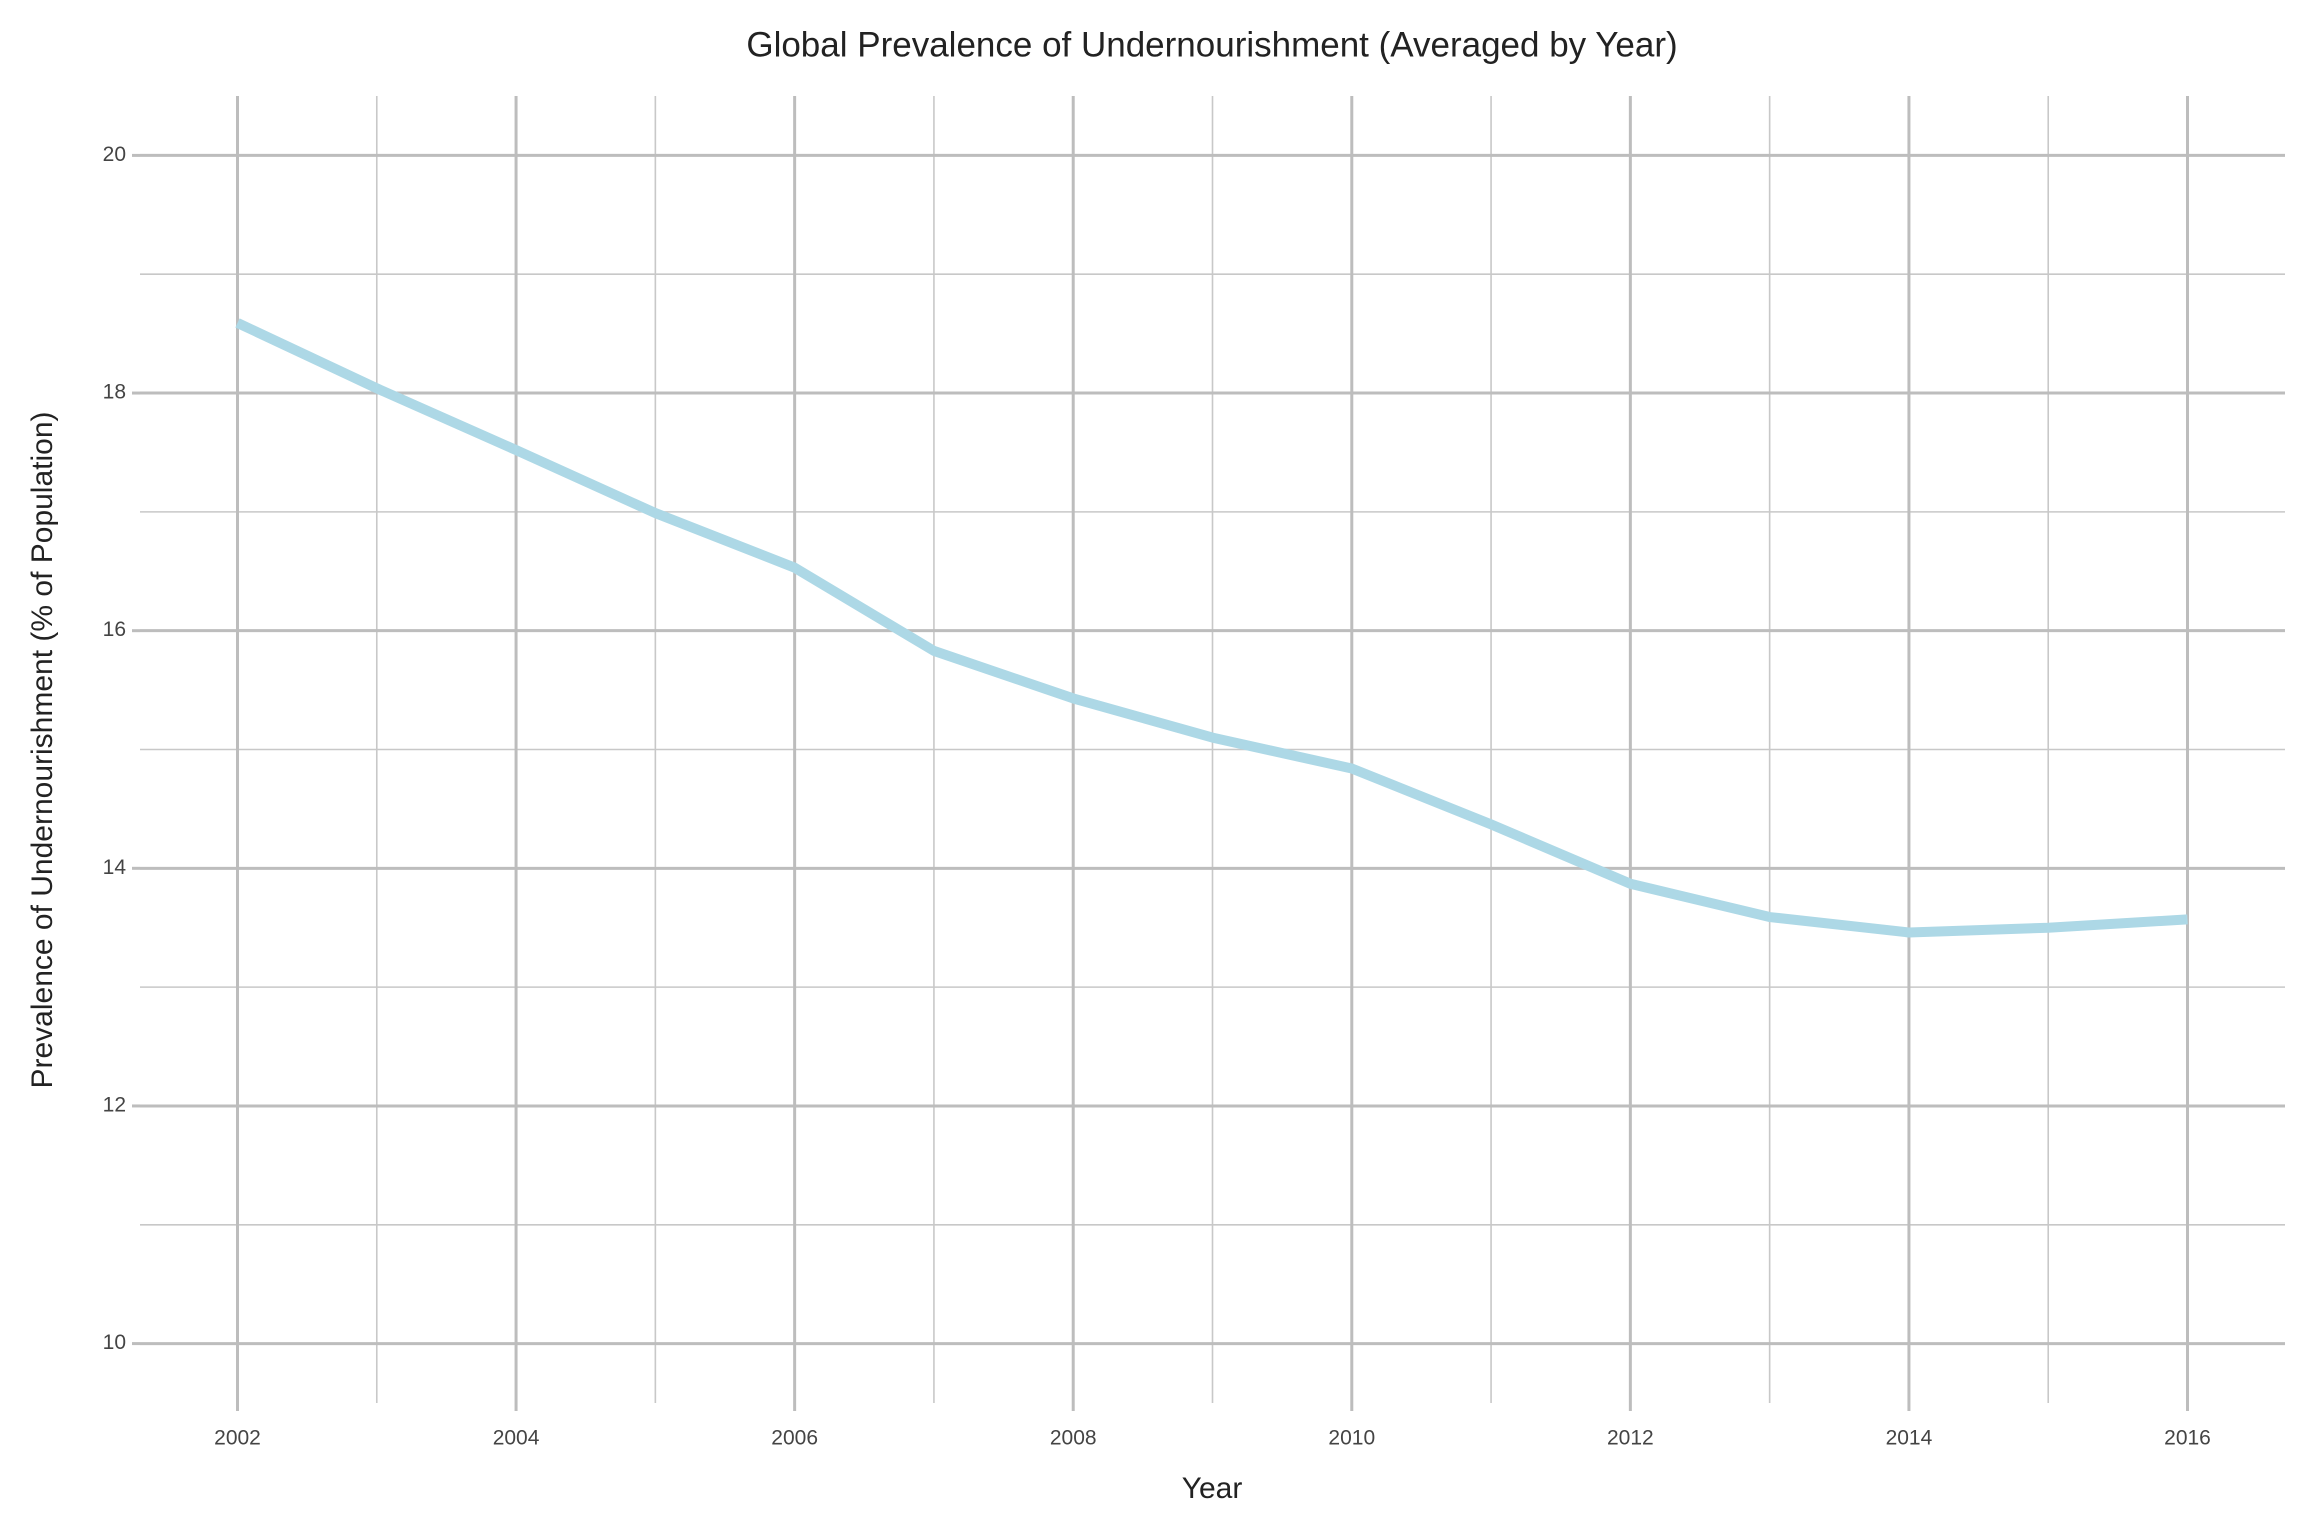 The width and height of the screenshot is (2309, 1537). Describe the element at coordinates (1909, 1438) in the screenshot. I see `x-tick-label: 2014` at that location.